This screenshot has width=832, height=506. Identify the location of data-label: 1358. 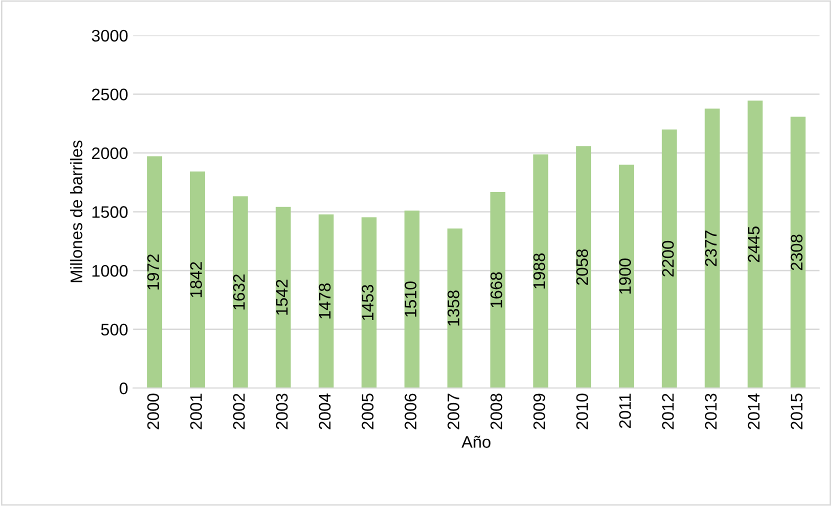
(454, 308).